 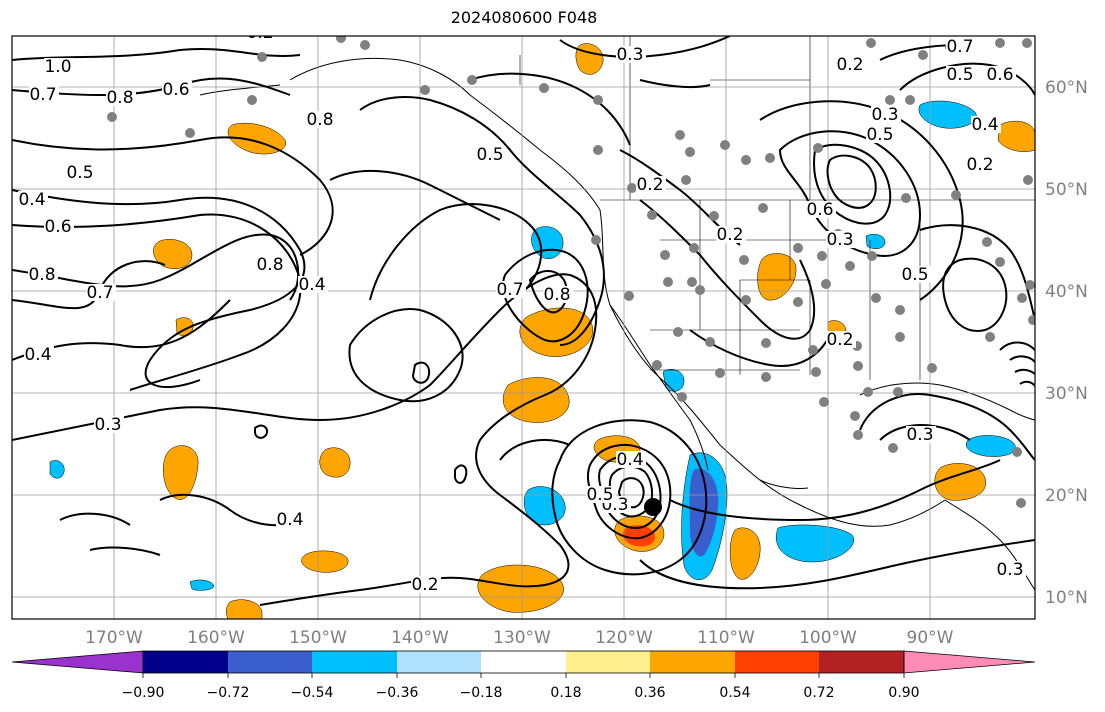 What do you see at coordinates (77, 662) in the screenshot?
I see `colorbar-min-arrow` at bounding box center [77, 662].